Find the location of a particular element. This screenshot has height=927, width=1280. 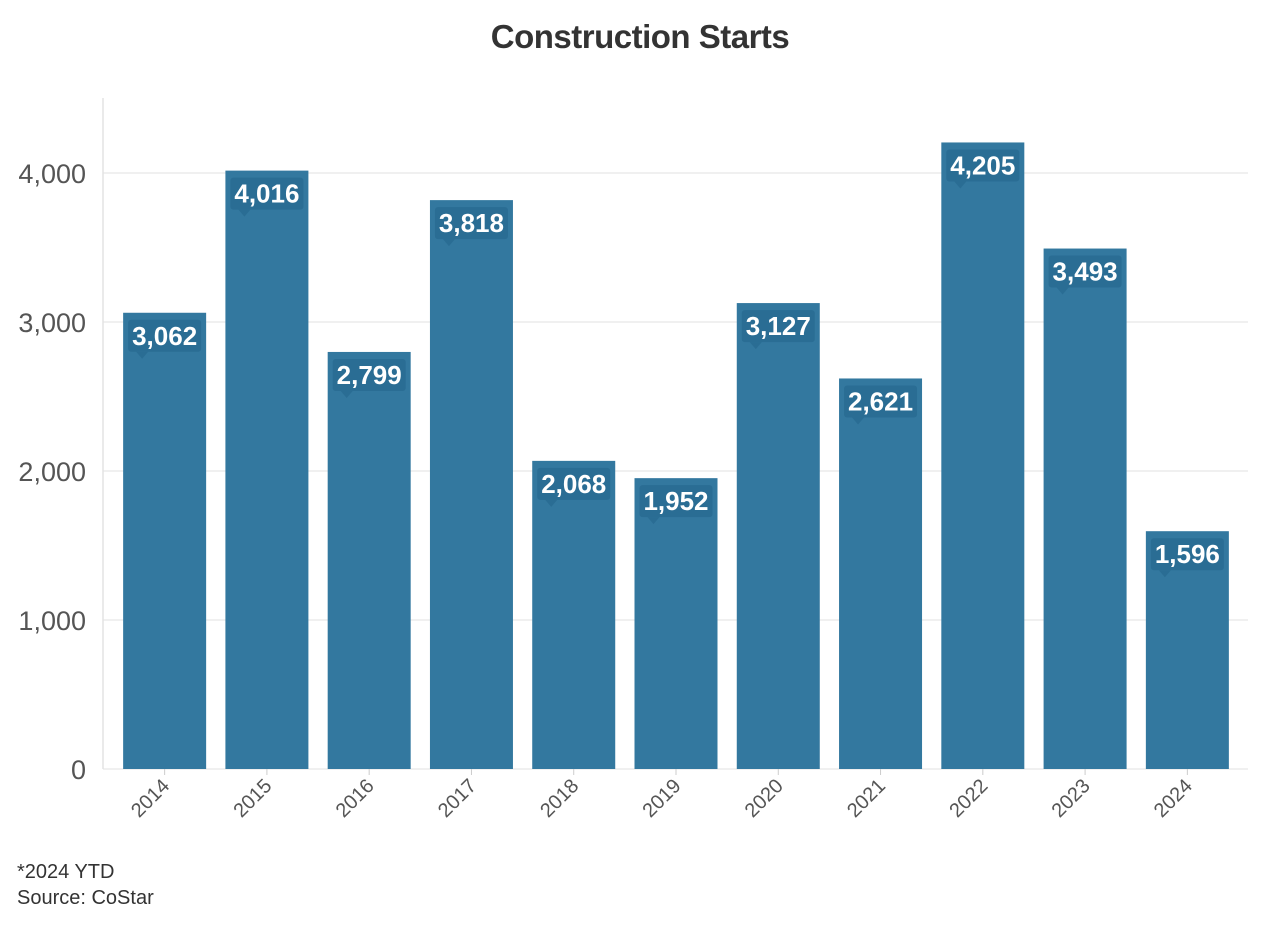

x-tick-label: 2016 is located at coordinates (355, 798).